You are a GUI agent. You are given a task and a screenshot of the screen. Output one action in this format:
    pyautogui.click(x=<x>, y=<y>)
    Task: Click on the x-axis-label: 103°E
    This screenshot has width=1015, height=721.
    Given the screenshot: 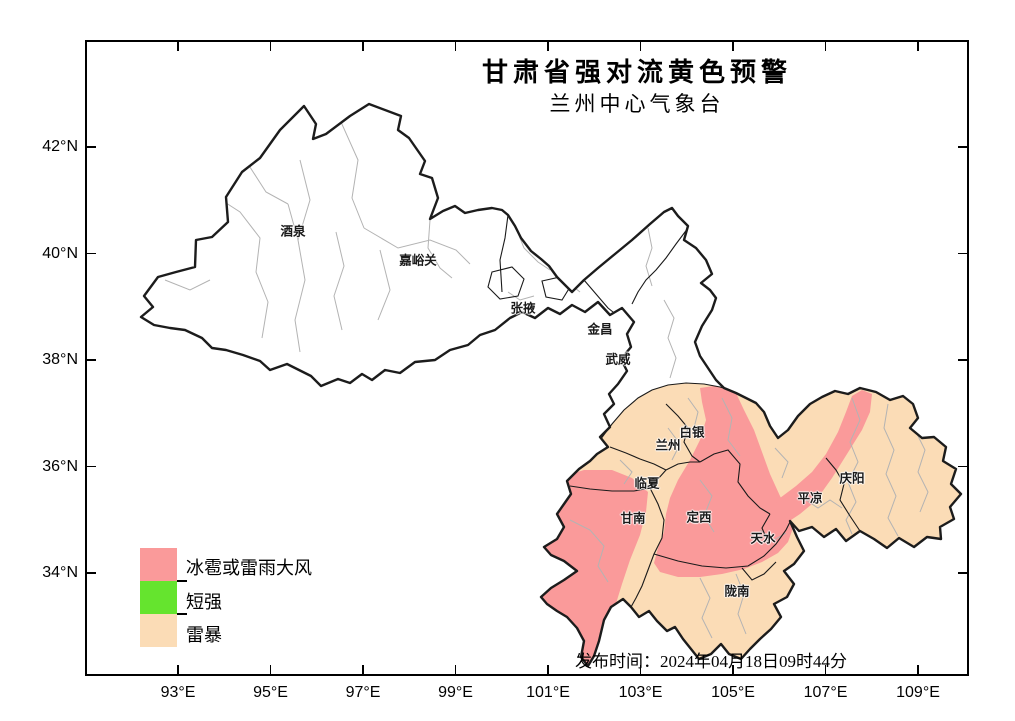 What is the action you would take?
    pyautogui.click(x=640, y=692)
    